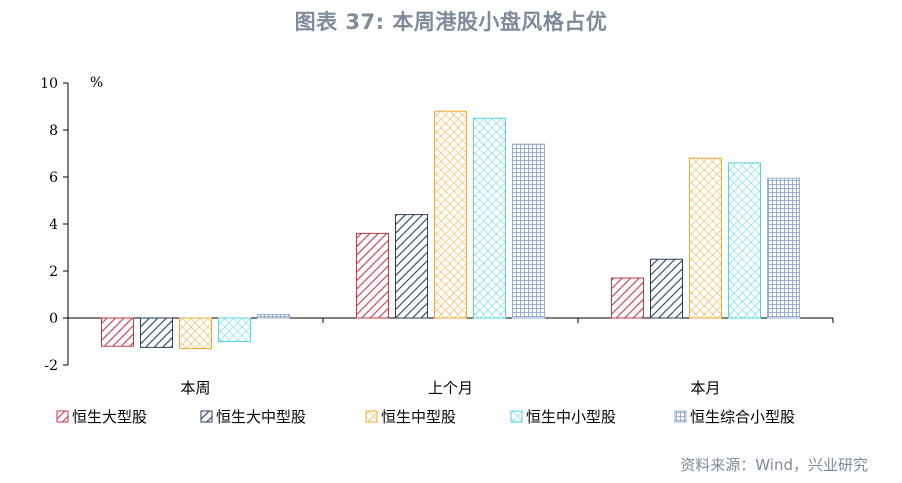  I want to click on x-category-label: 上个月, so click(450, 388).